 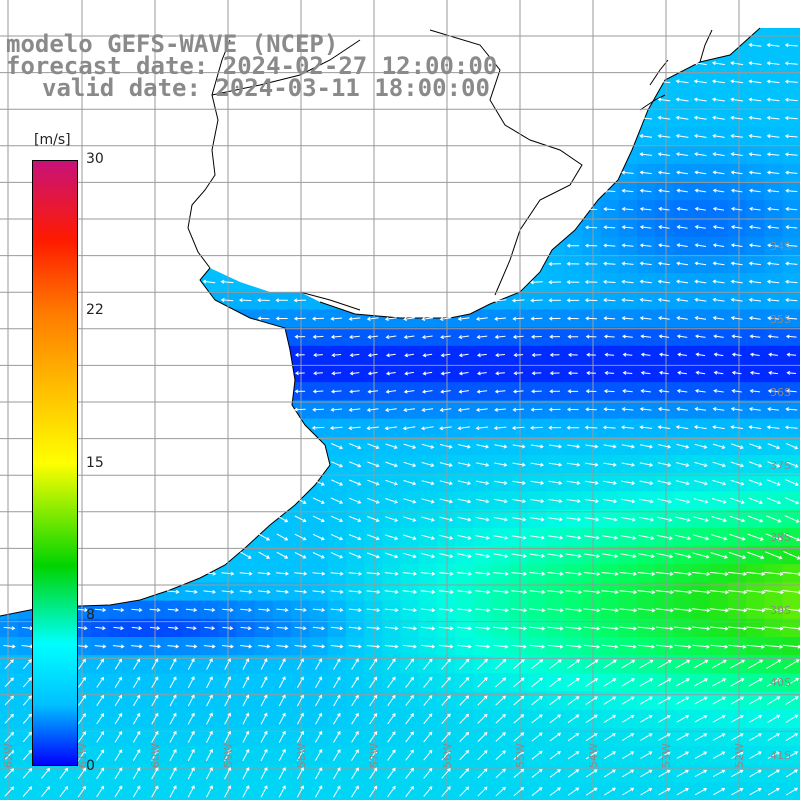 What do you see at coordinates (666, 755) in the screenshot?
I see `lon-label-53W: 53W` at bounding box center [666, 755].